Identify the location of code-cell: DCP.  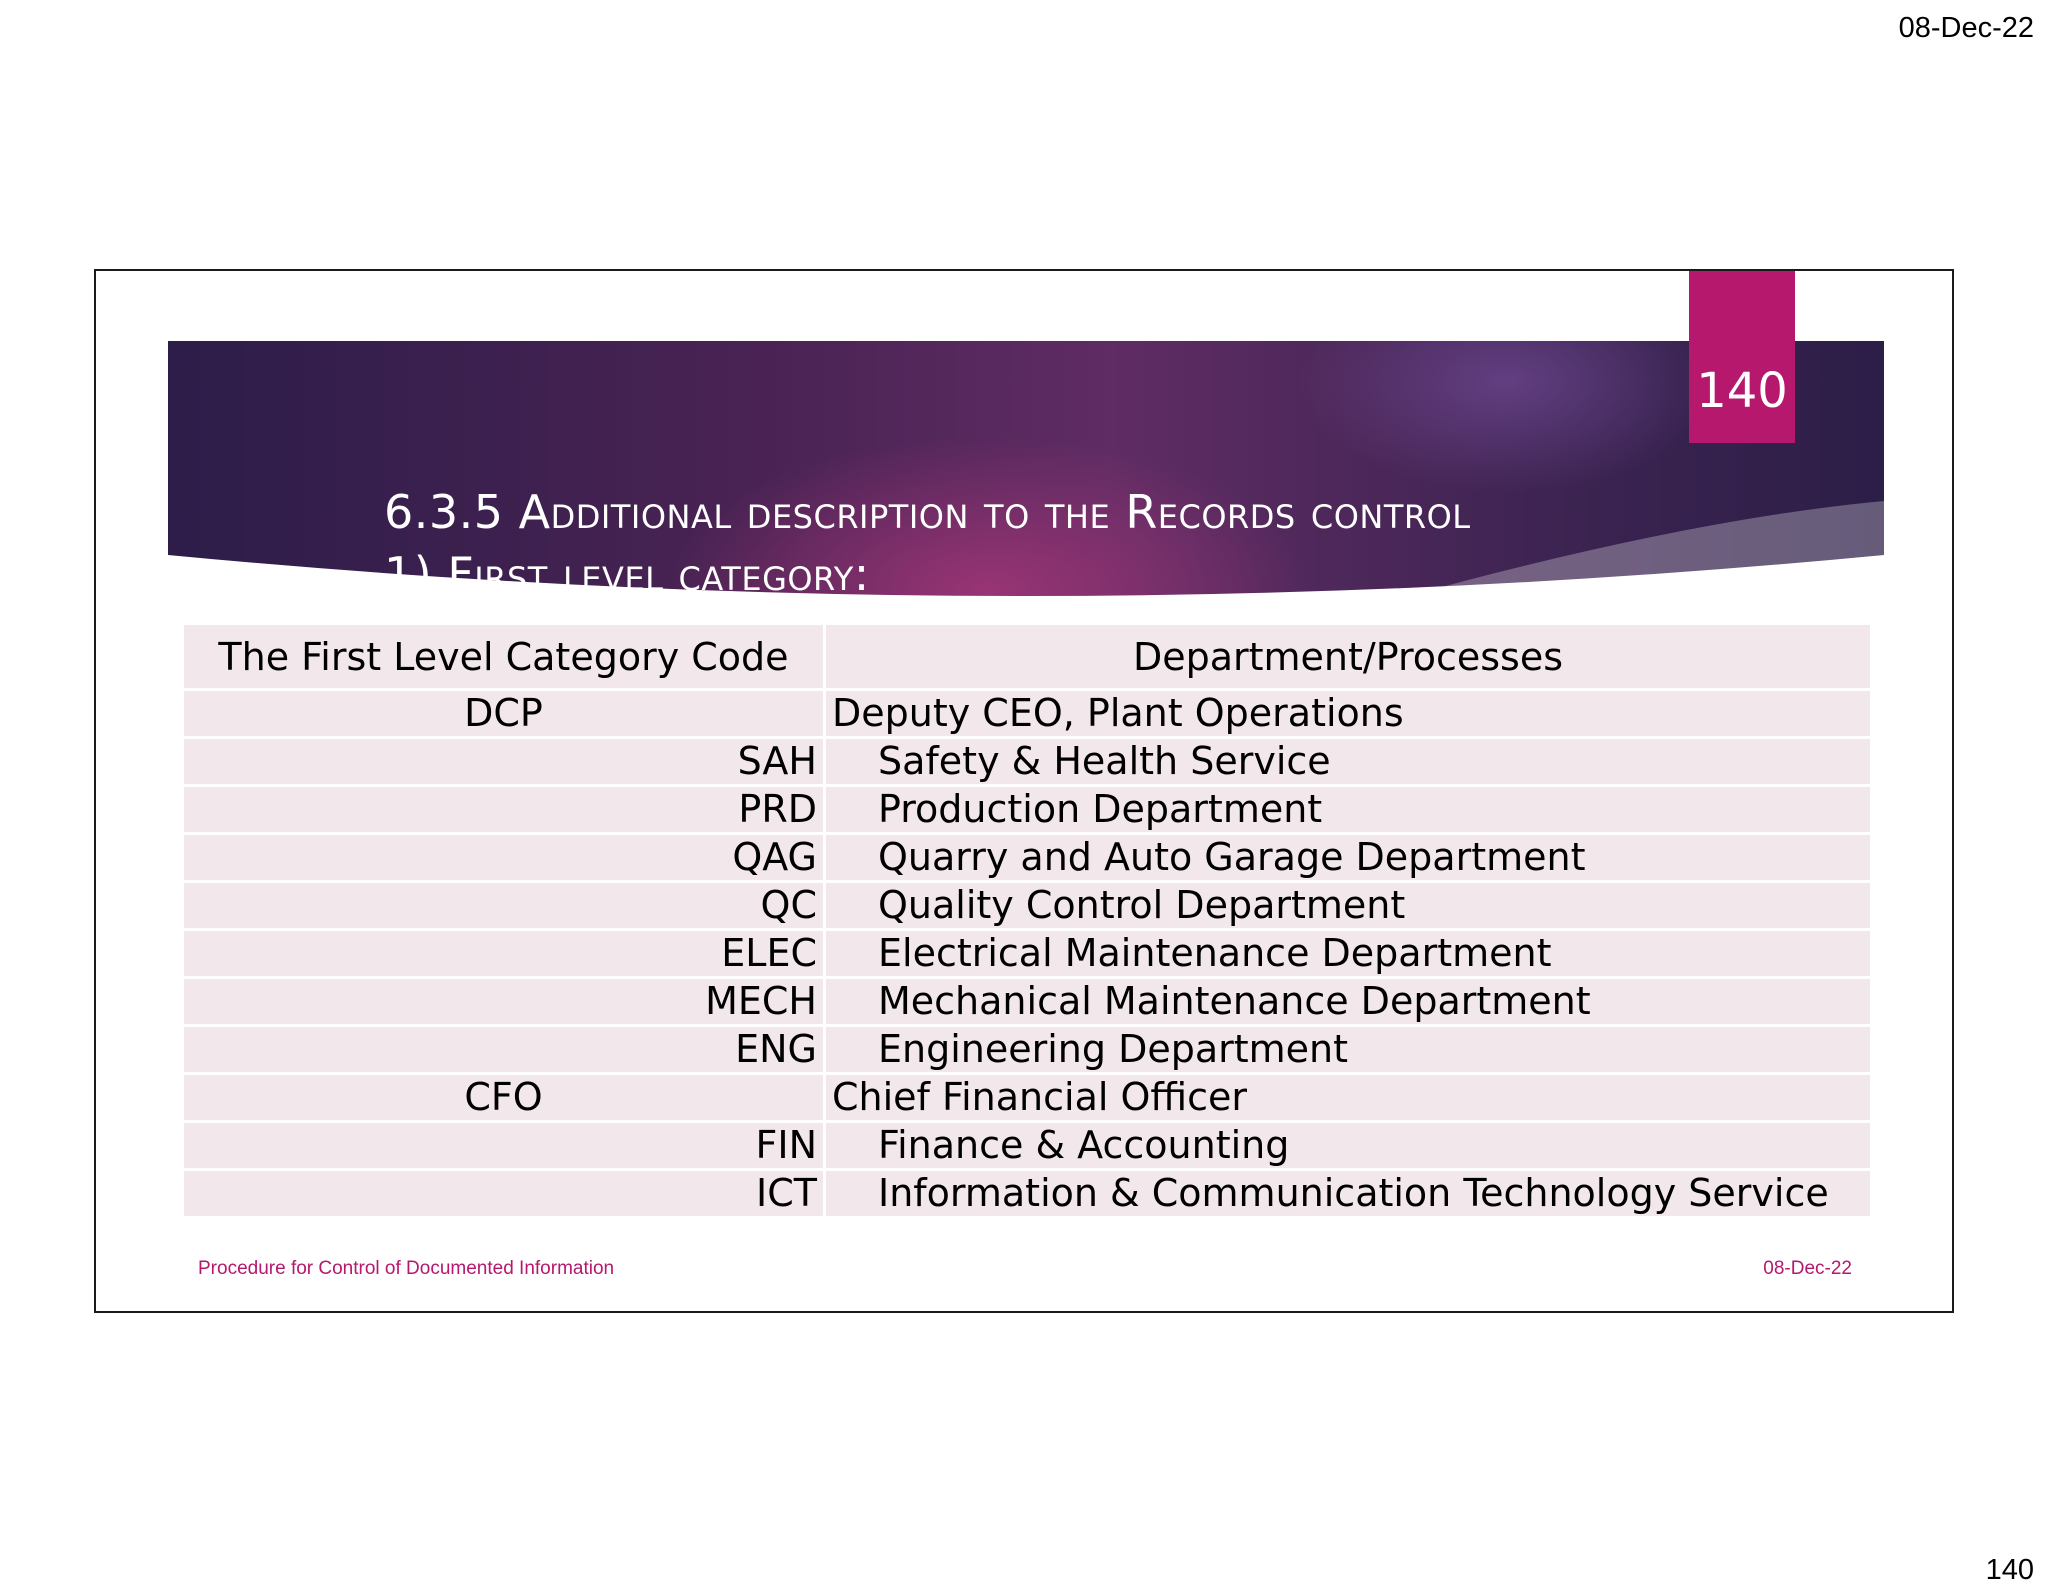
(503, 713).